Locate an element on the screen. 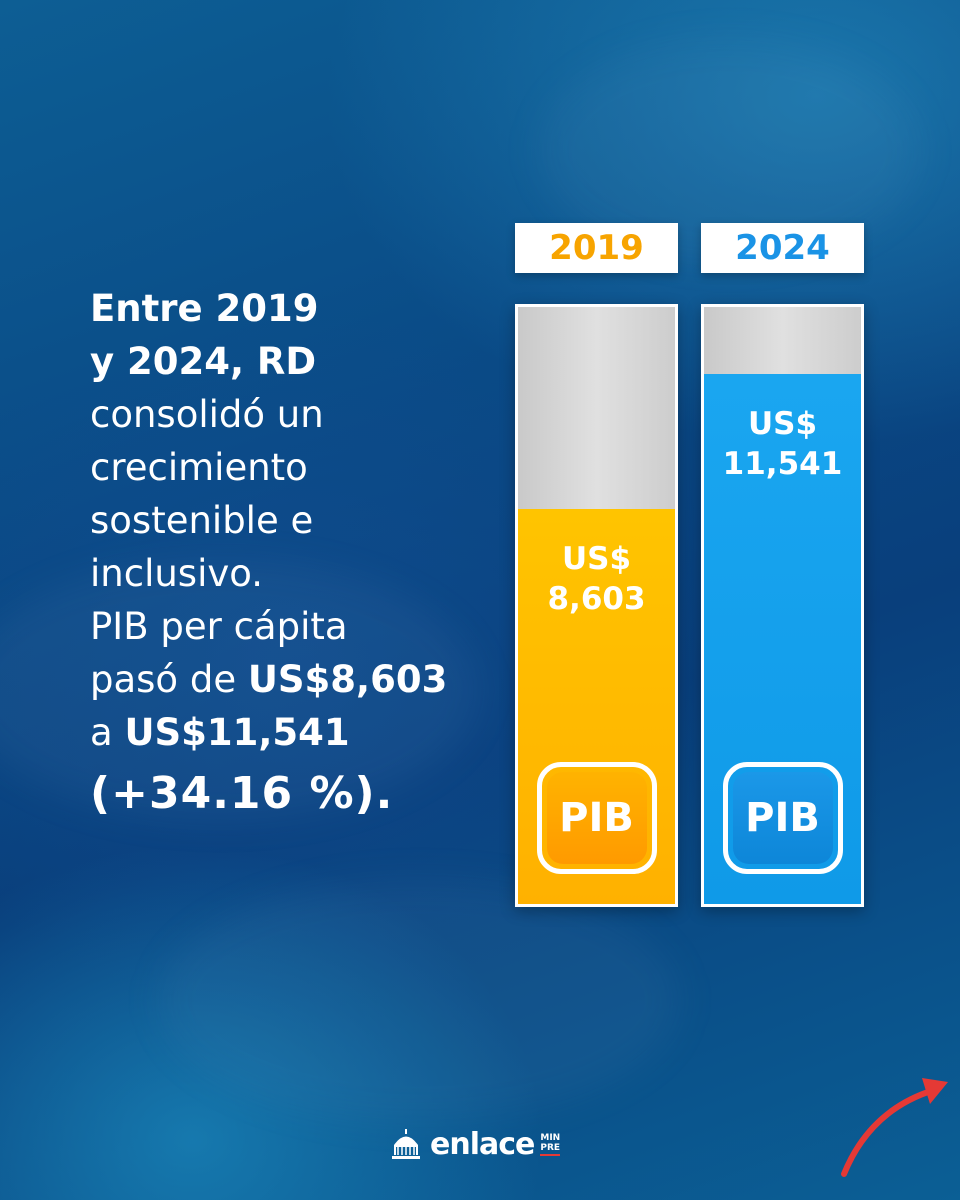  pib-badge-2019: PIB is located at coordinates (596, 818).